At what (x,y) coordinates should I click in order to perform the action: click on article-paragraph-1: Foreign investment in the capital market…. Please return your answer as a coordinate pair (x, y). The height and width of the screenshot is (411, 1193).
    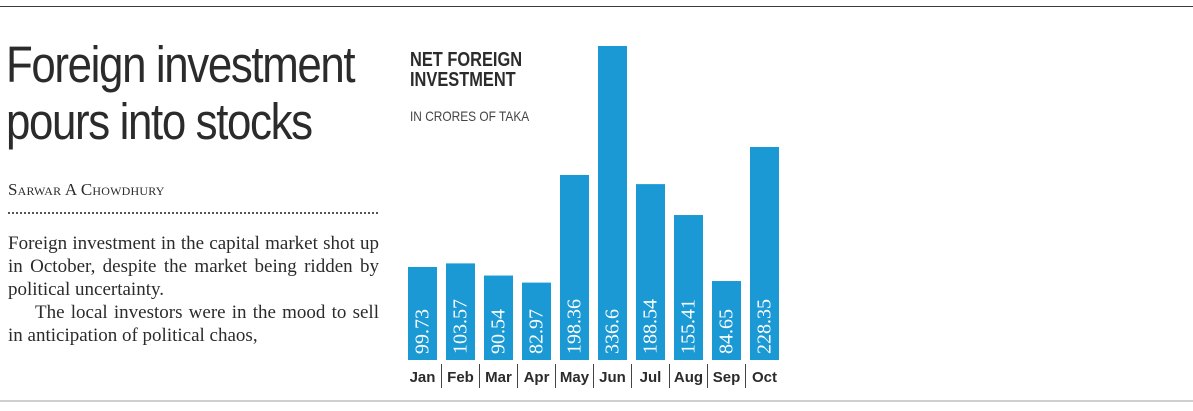
    Looking at the image, I should click on (193, 266).